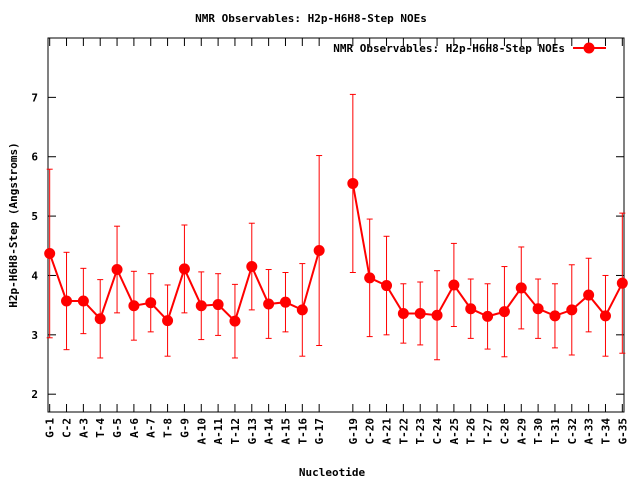  I want to click on x-tick-label: T-26, so click(471, 431).